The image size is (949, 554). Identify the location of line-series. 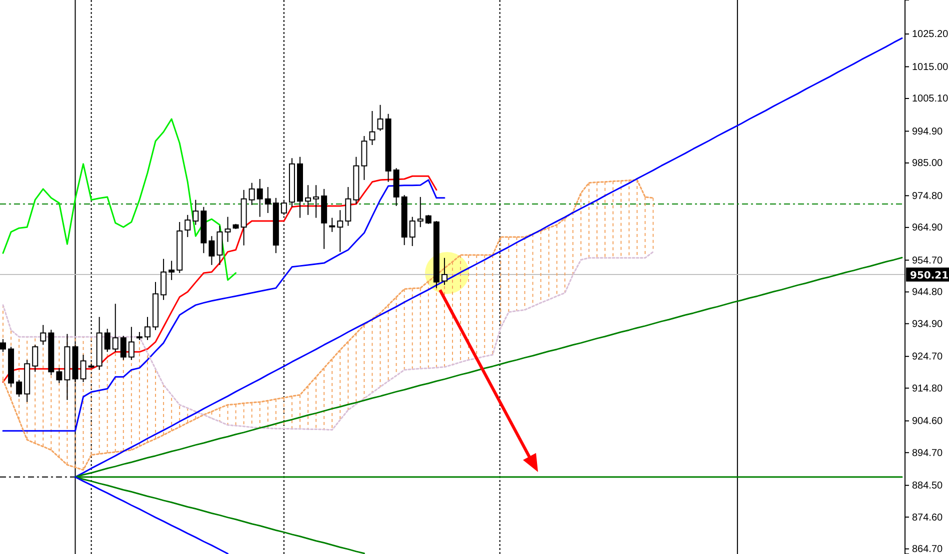
(119, 199).